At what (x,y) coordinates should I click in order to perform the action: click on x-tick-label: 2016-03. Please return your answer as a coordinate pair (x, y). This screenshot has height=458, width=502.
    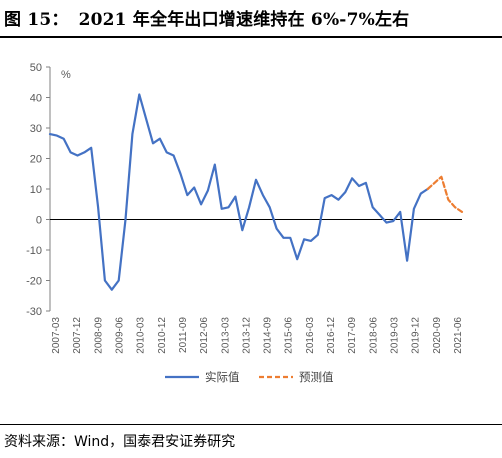
    Looking at the image, I should click on (310, 335).